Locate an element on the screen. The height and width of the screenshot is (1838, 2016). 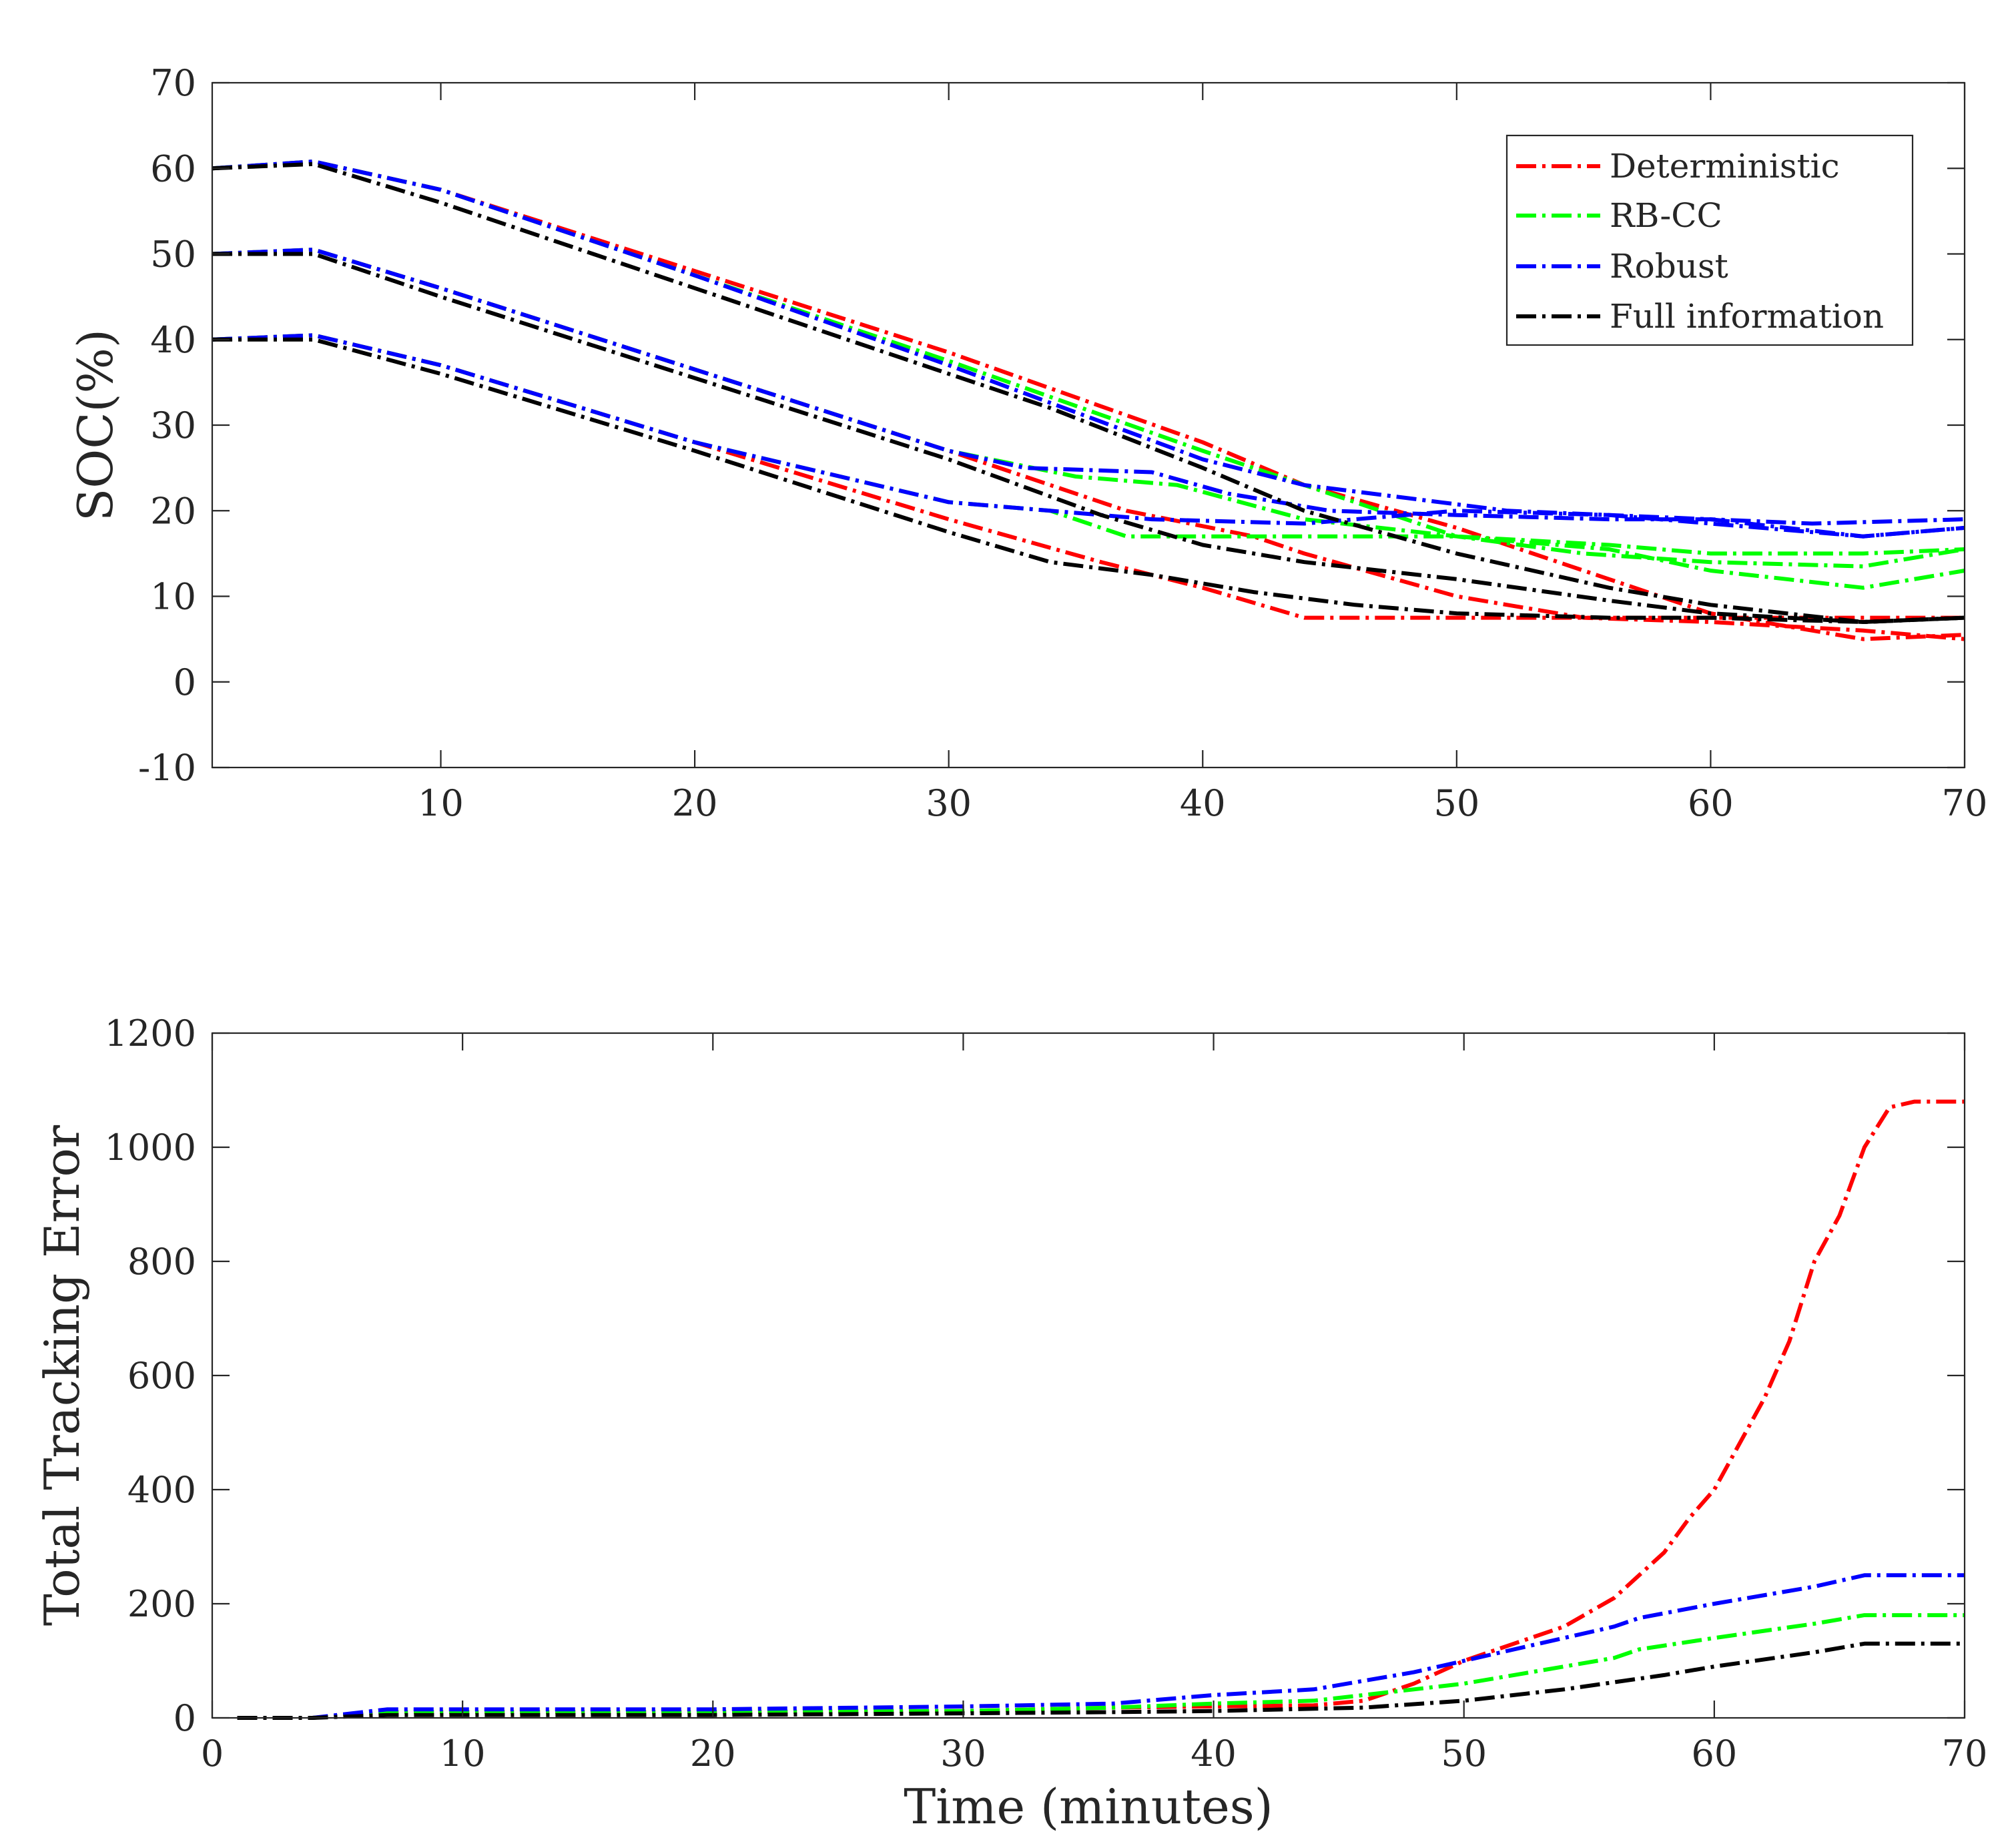
soc-y-tick-label: 50 is located at coordinates (173, 255).